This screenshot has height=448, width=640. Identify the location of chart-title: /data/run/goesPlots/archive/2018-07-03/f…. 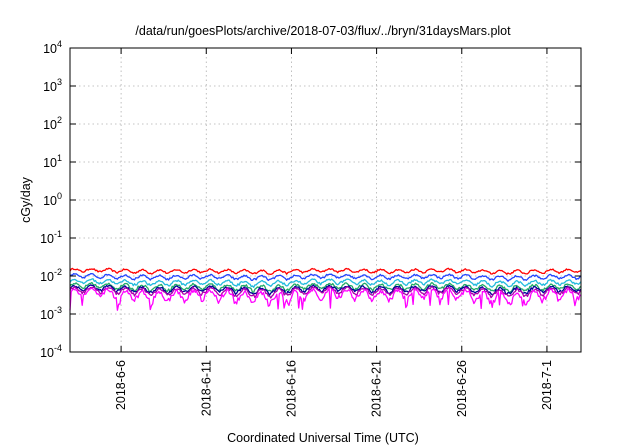
(323, 31).